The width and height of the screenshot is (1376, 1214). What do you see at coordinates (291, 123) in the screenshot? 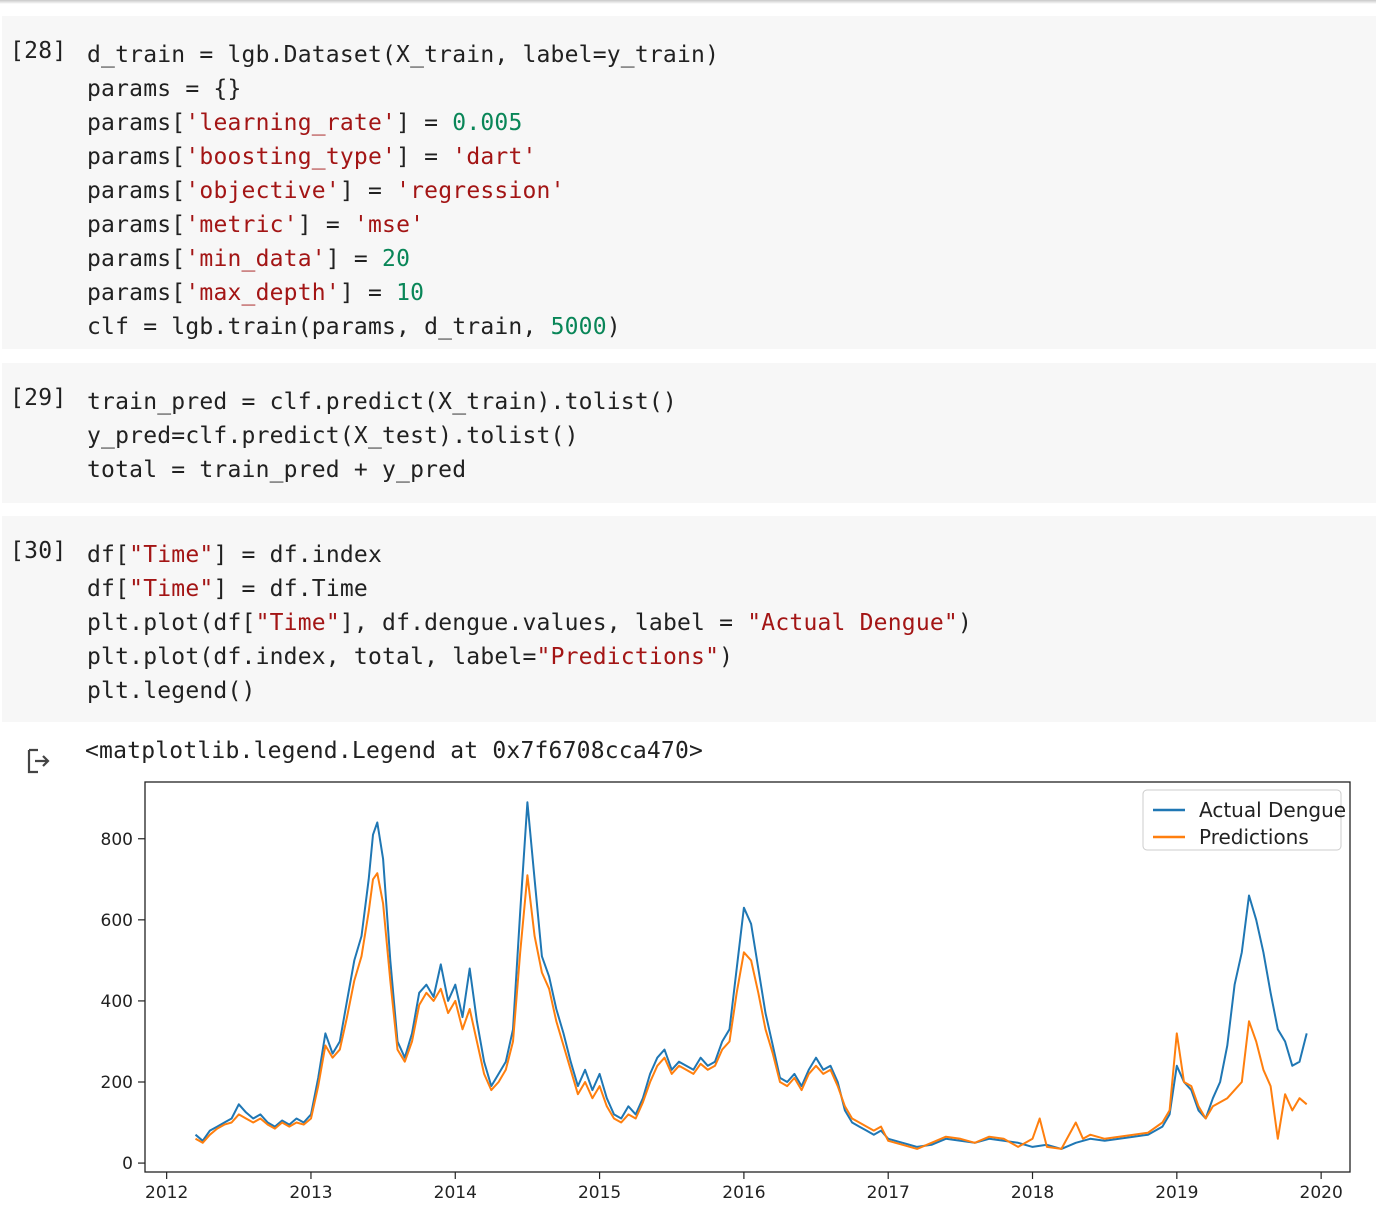
I see `code-token: 'learning_rate'` at bounding box center [291, 123].